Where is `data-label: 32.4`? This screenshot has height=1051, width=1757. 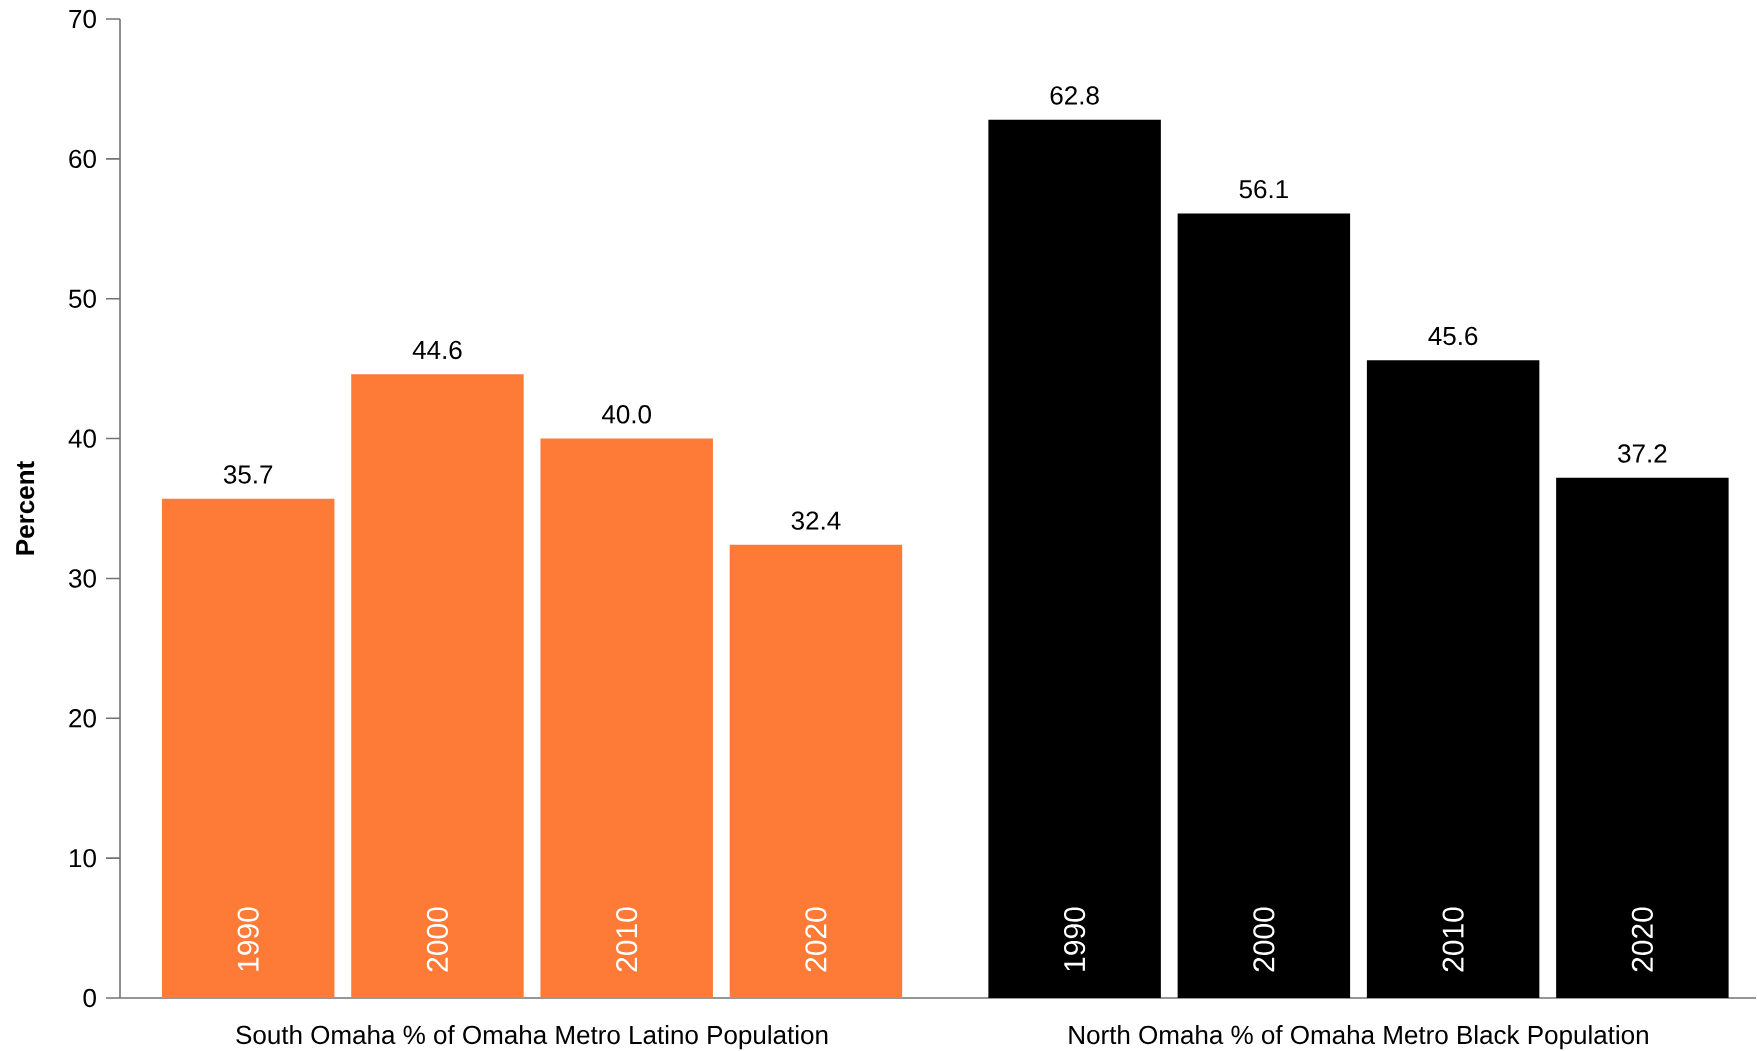
data-label: 32.4 is located at coordinates (816, 520).